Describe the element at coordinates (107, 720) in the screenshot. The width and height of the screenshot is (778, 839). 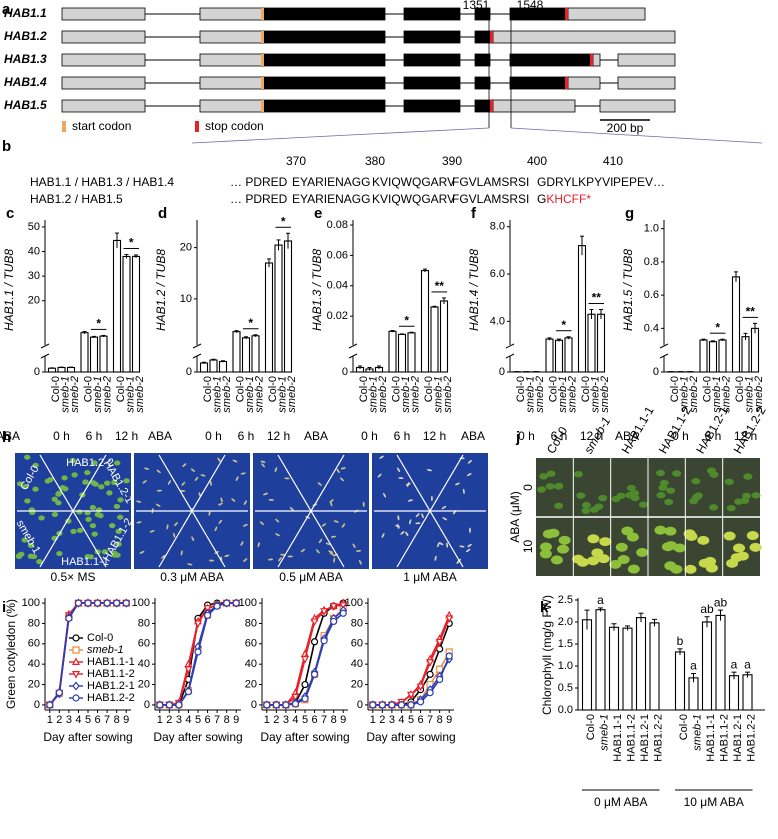
I see `x-tick-label: 7` at that location.